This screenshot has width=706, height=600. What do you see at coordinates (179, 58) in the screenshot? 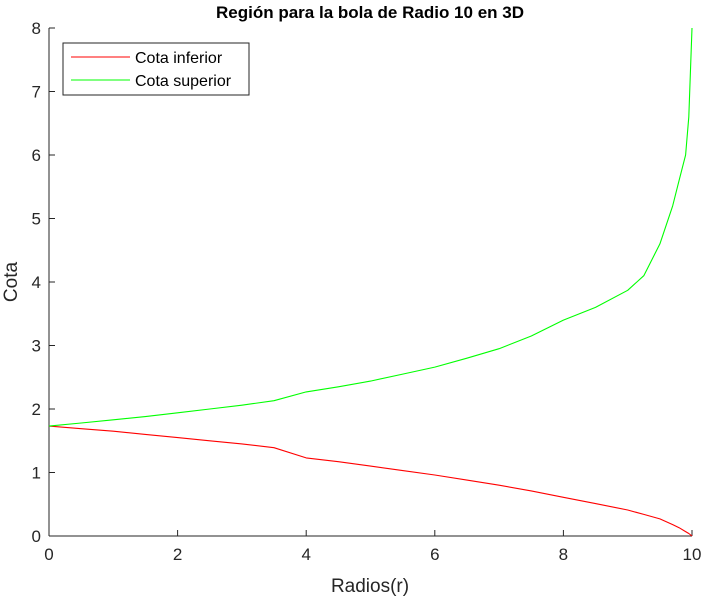
I see `legend-label-cota-inferior: Cota inferior` at bounding box center [179, 58].